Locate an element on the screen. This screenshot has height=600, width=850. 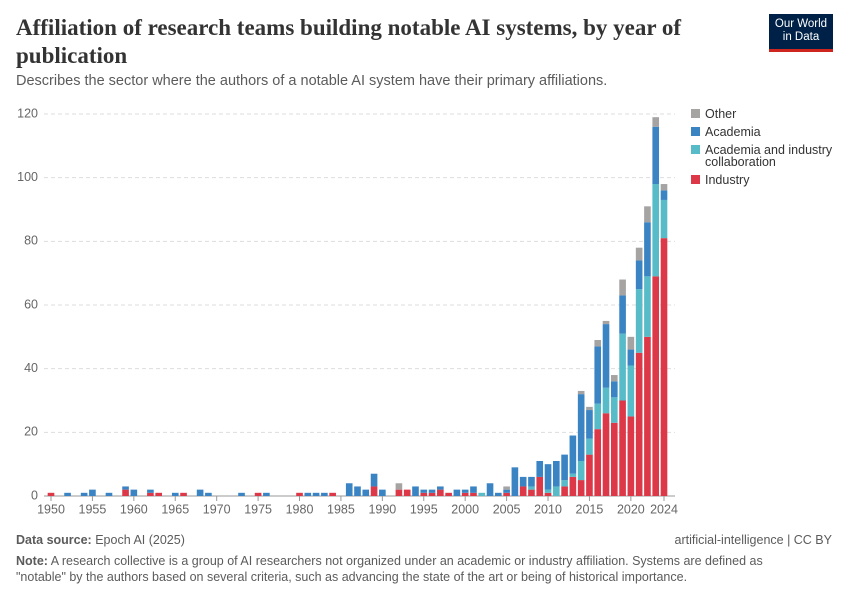
legend-label: Academia is located at coordinates (733, 132).